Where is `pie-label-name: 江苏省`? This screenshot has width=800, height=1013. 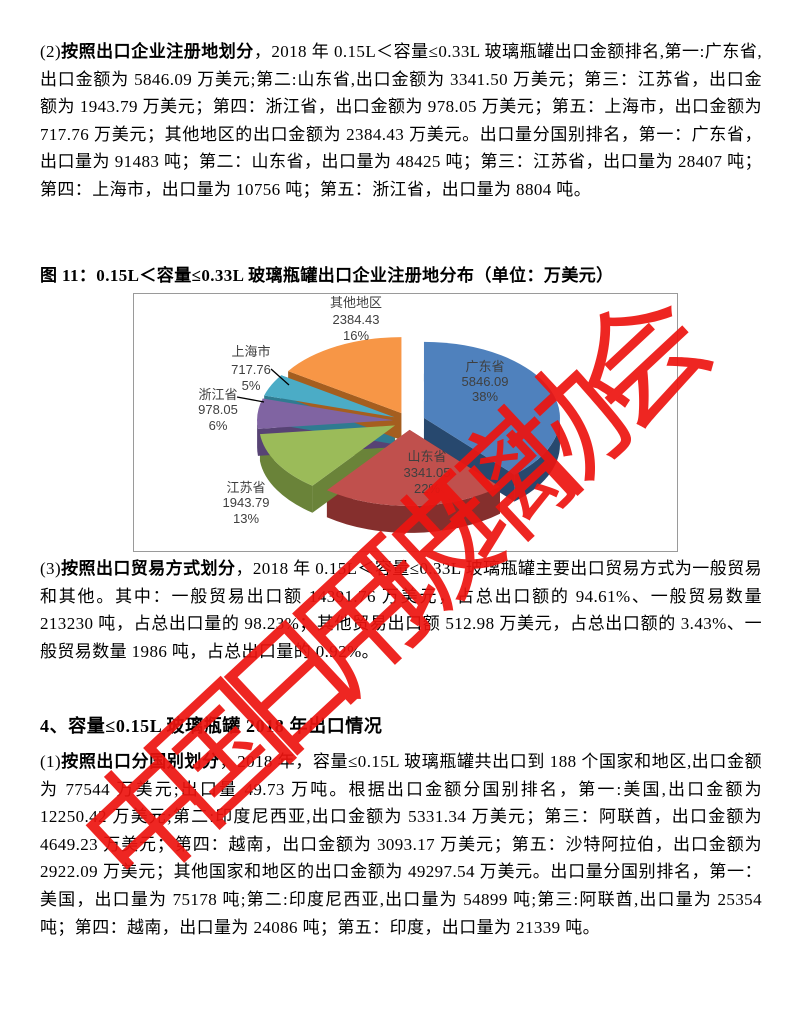 pie-label-name: 江苏省 is located at coordinates (245, 487).